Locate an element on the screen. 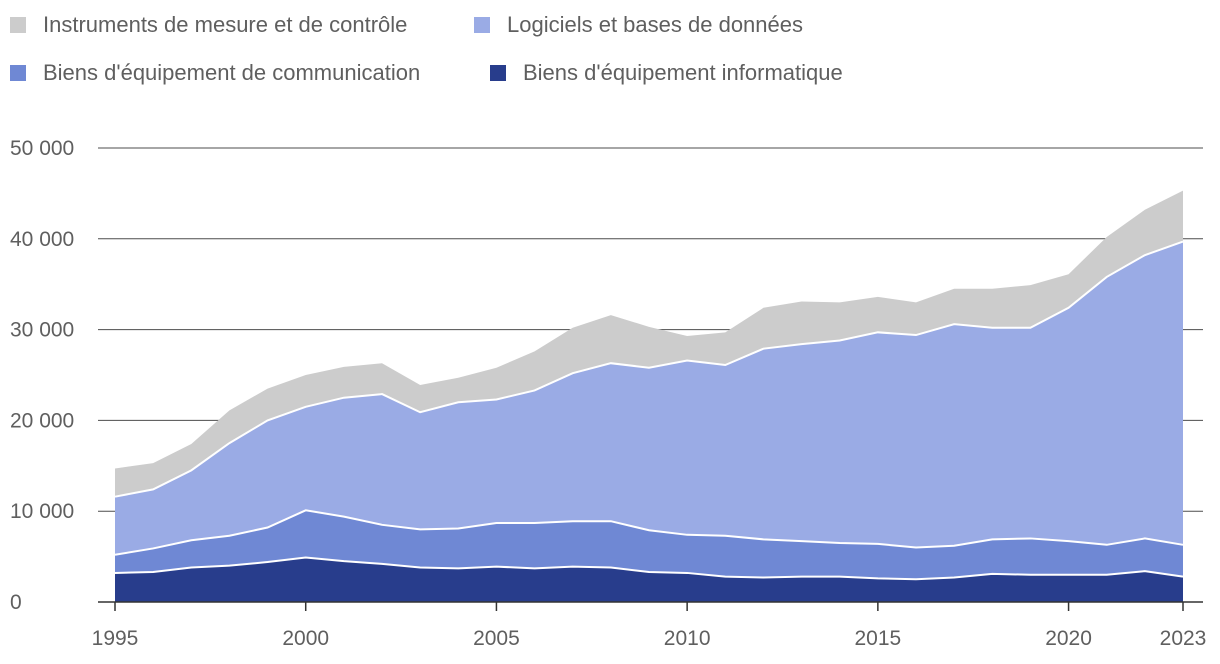 This screenshot has height=664, width=1220. y-tick-label: 50 000 is located at coordinates (42, 148).